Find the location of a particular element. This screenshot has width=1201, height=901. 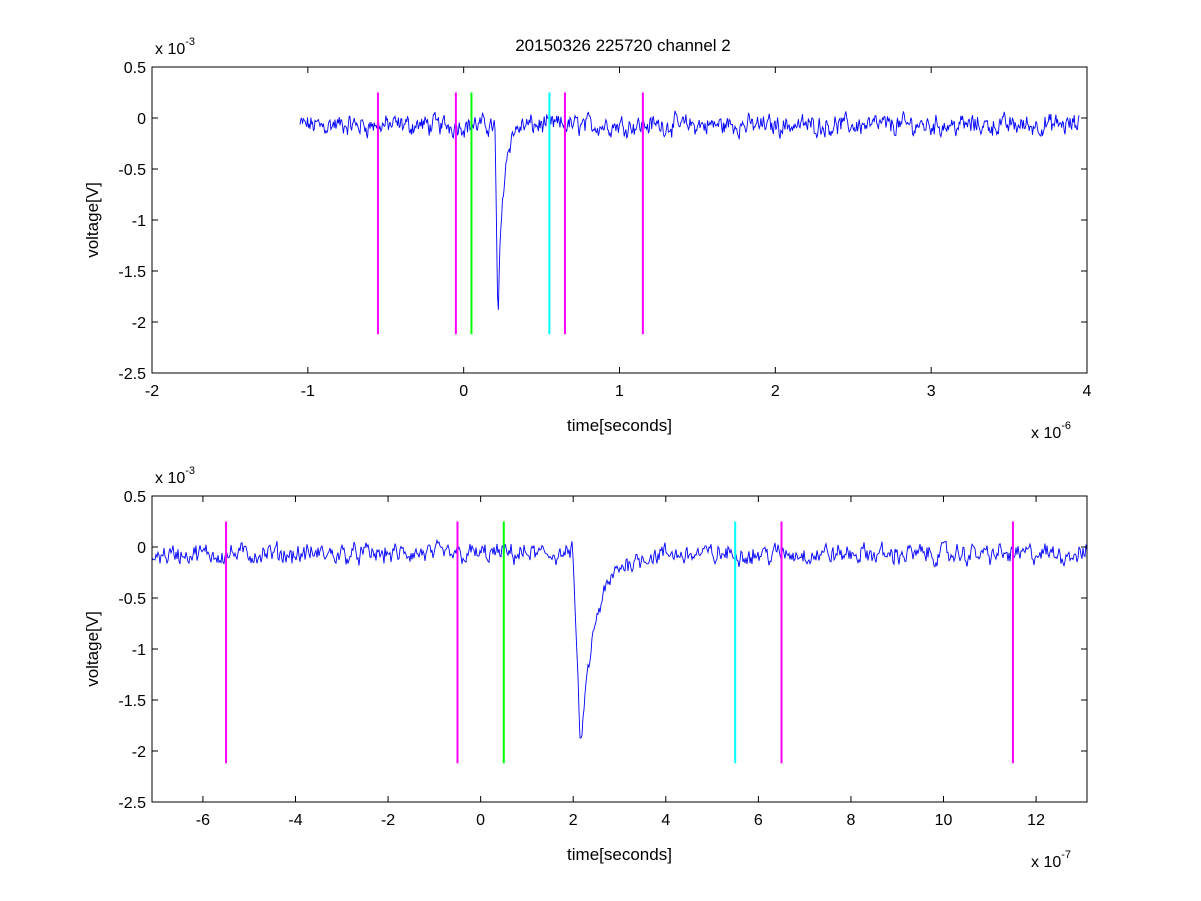

chart-title: 20150326 225720 channel 2 is located at coordinates (623, 45).